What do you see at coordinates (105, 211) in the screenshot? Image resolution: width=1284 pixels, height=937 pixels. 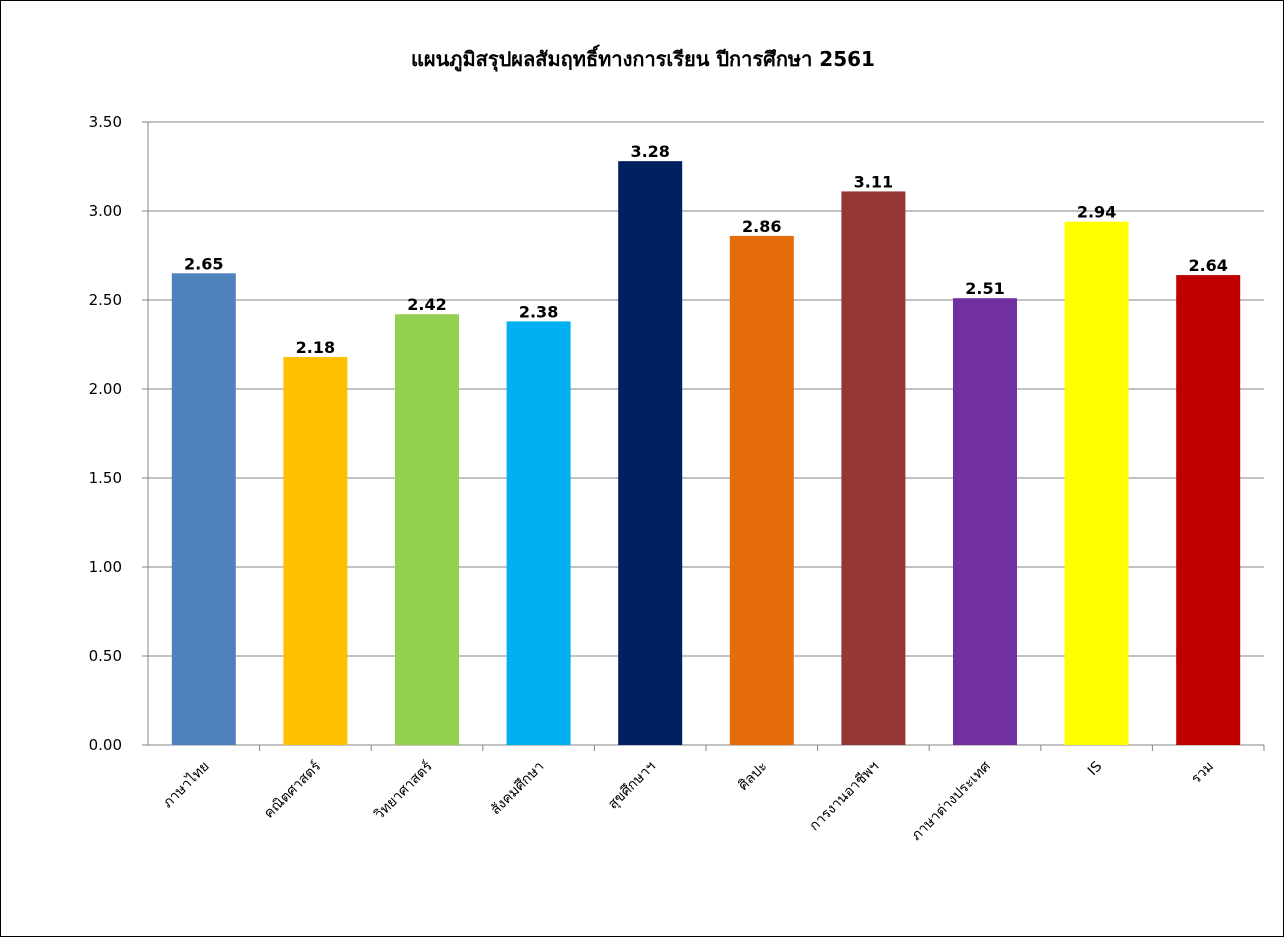 I see `y-tick-label: 3.00` at bounding box center [105, 211].